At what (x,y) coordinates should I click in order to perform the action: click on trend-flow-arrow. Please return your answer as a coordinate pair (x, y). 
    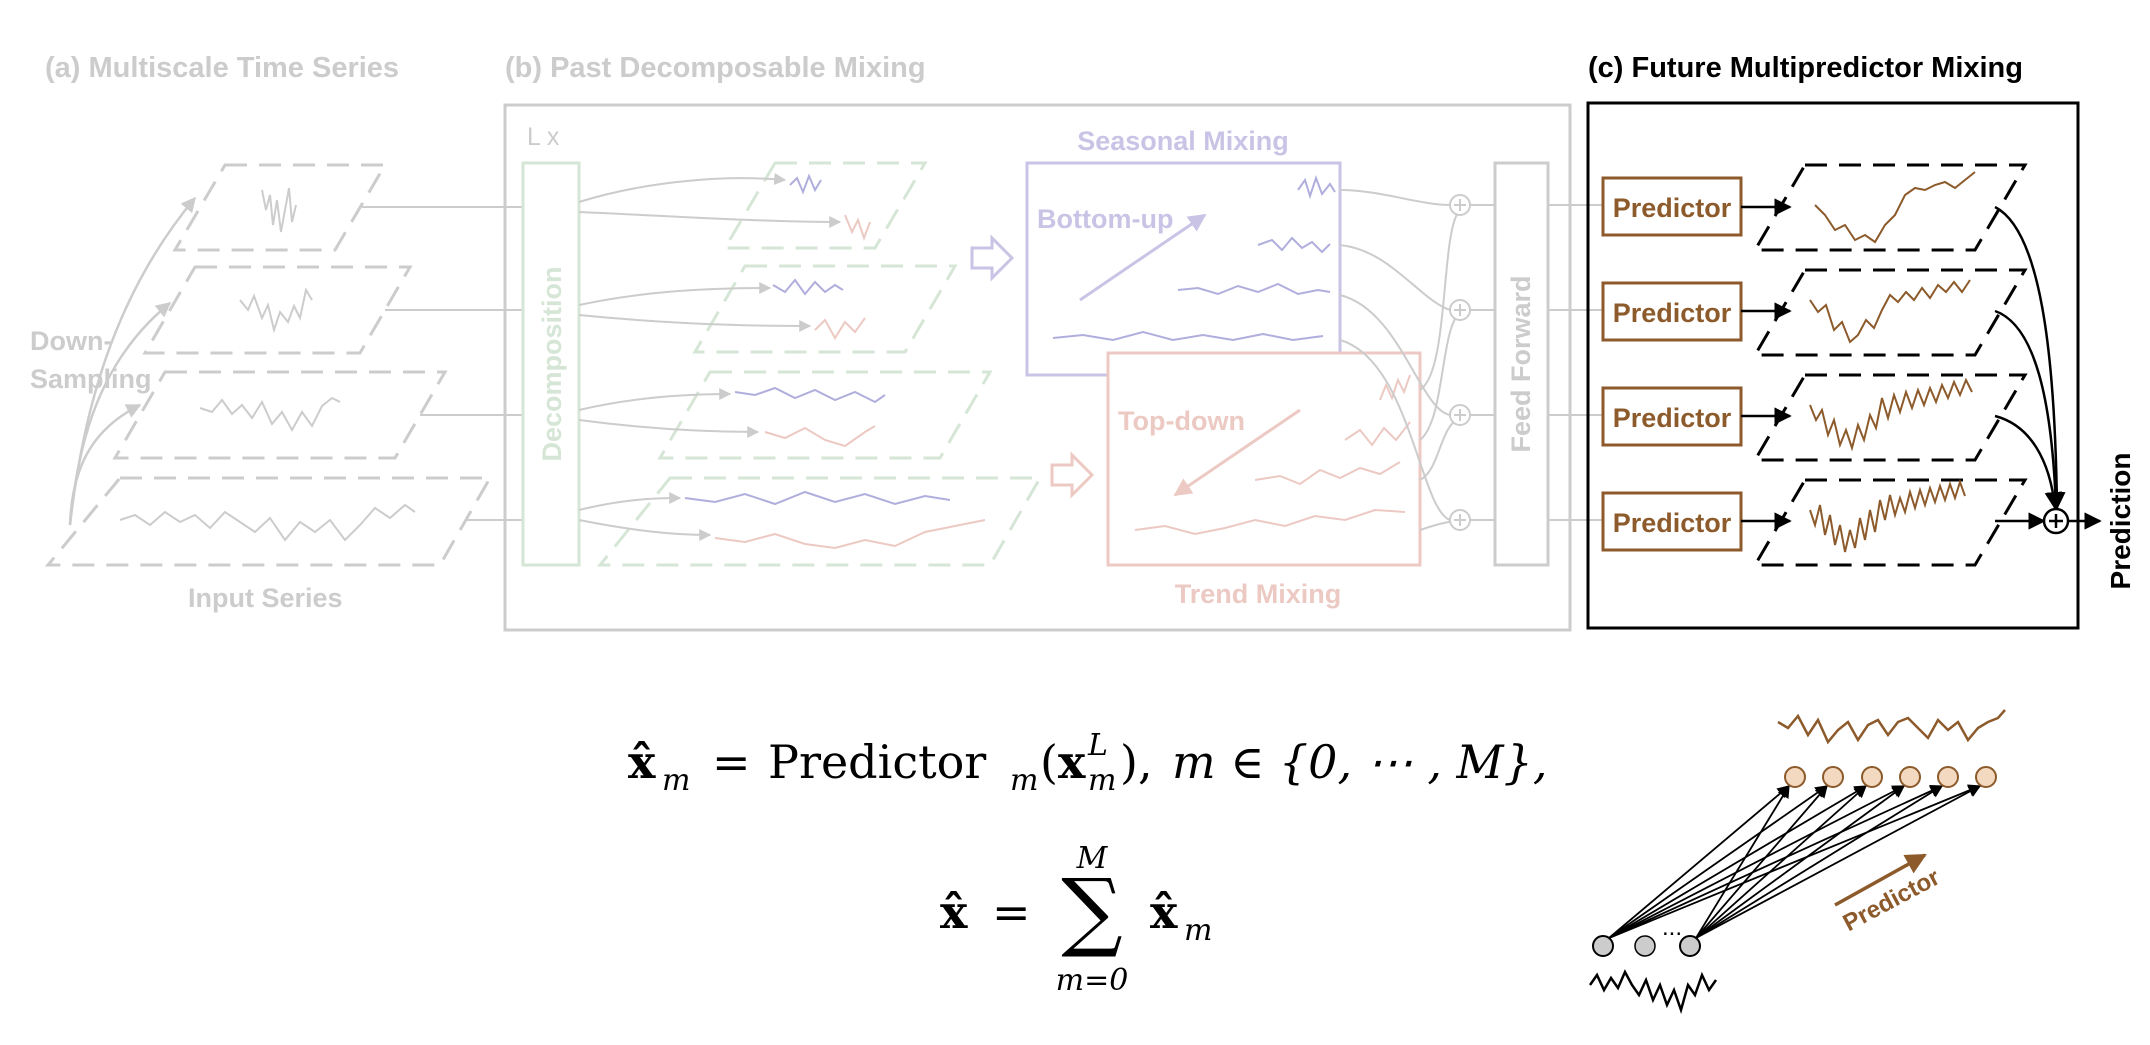
    Looking at the image, I should click on (1072, 475).